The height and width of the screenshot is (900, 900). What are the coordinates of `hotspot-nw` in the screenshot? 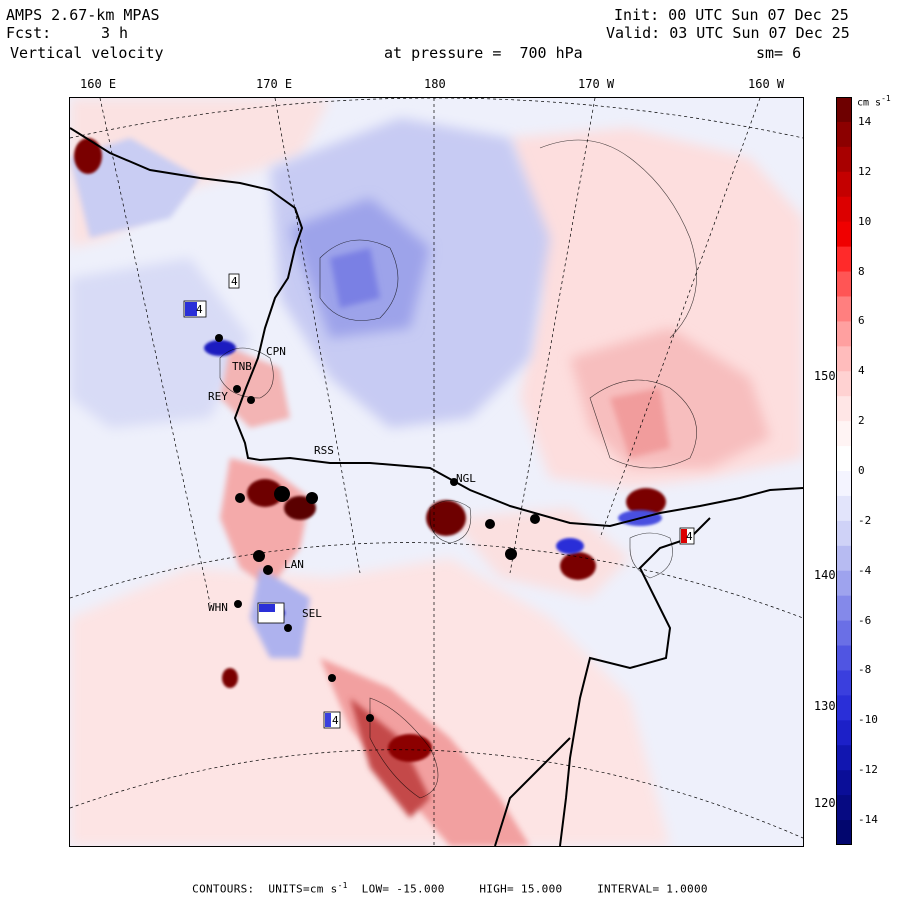 It's located at (88, 156).